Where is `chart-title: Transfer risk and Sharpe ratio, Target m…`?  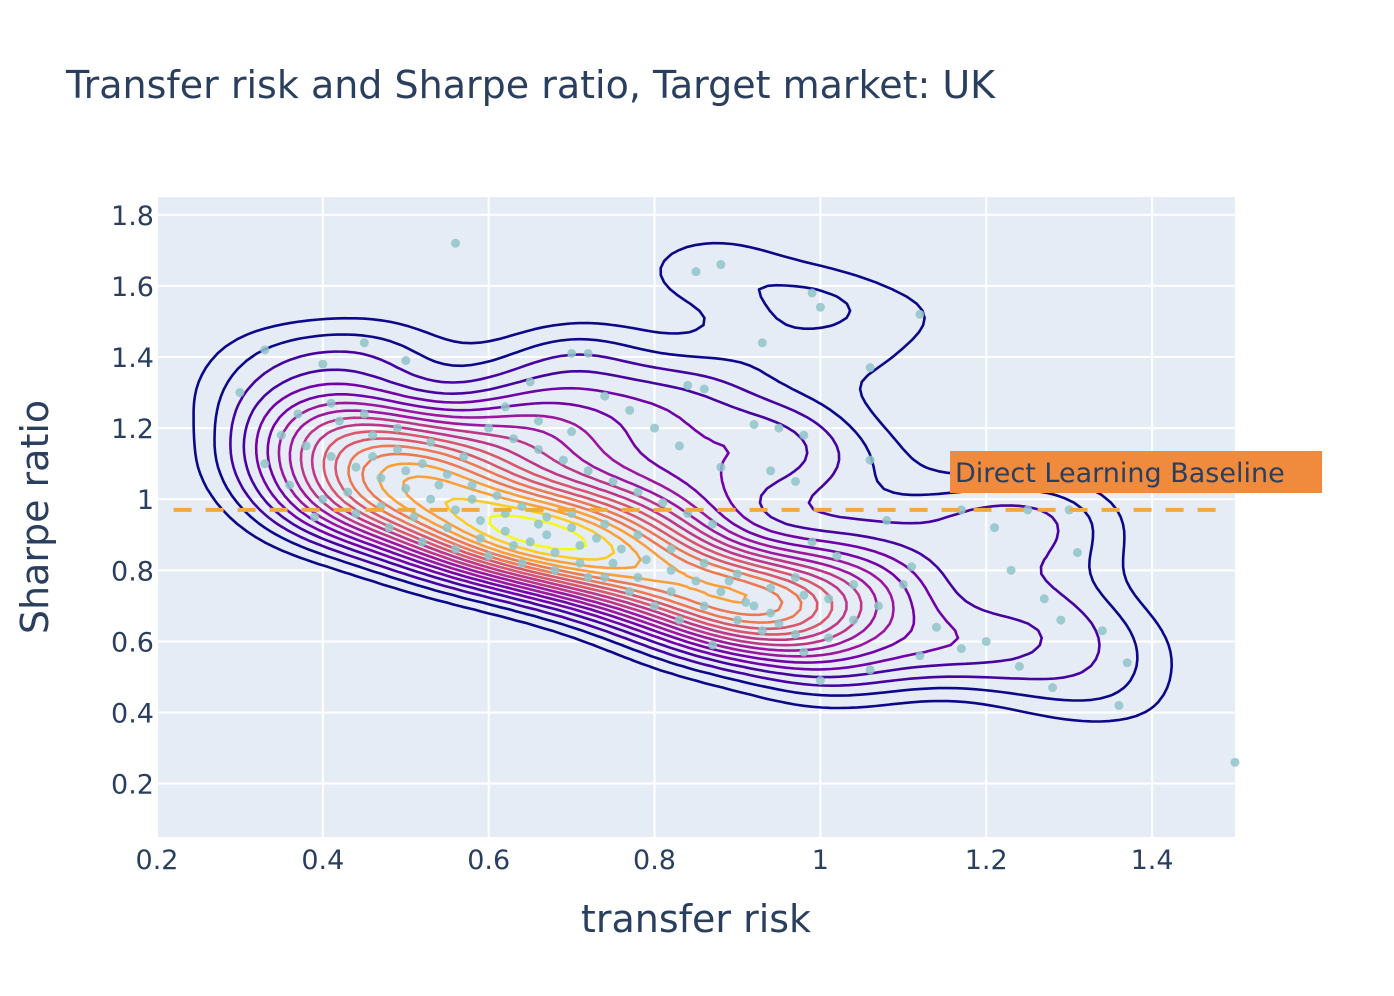
chart-title: Transfer risk and Sharpe ratio, Target m… is located at coordinates (530, 85).